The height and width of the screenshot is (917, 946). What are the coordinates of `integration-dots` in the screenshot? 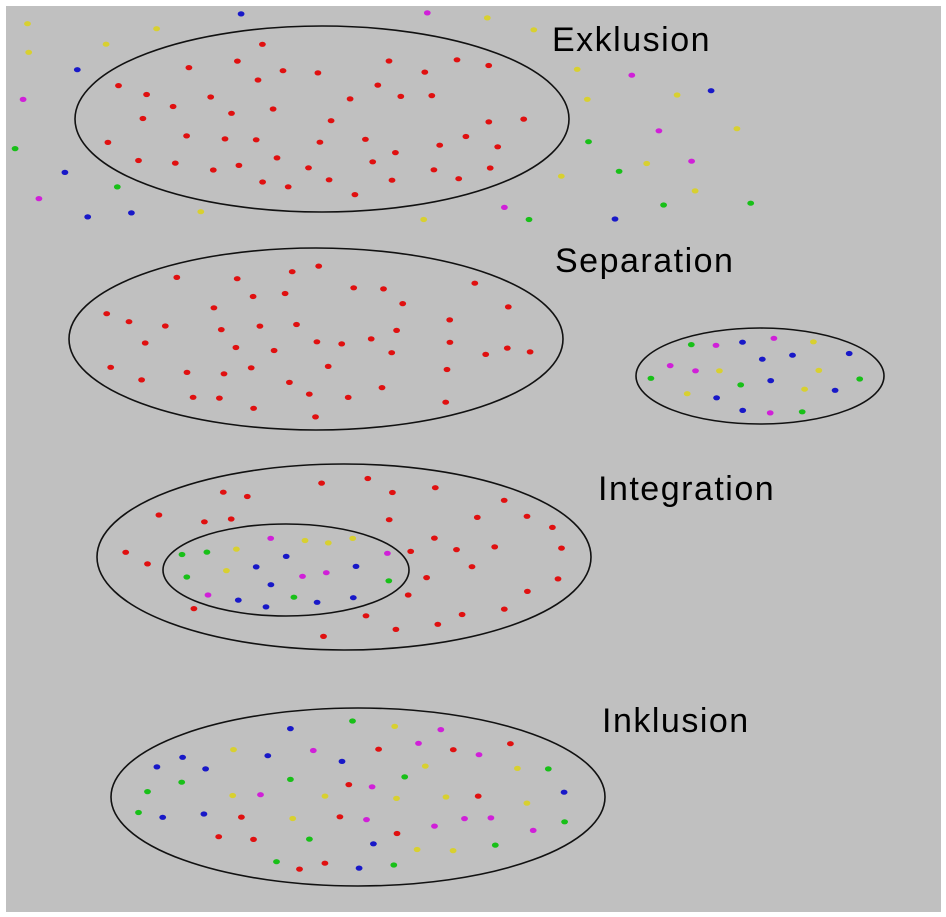 It's located at (343, 557).